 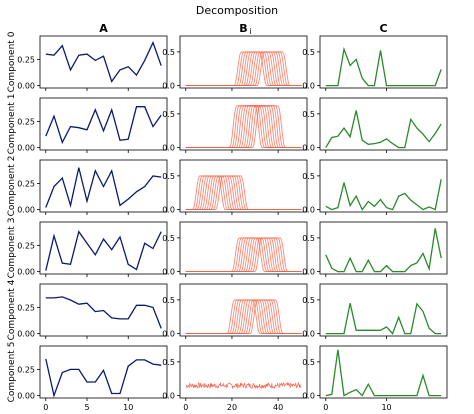 What do you see at coordinates (12, 186) in the screenshot?
I see `row-label-2: Component 2` at bounding box center [12, 186].